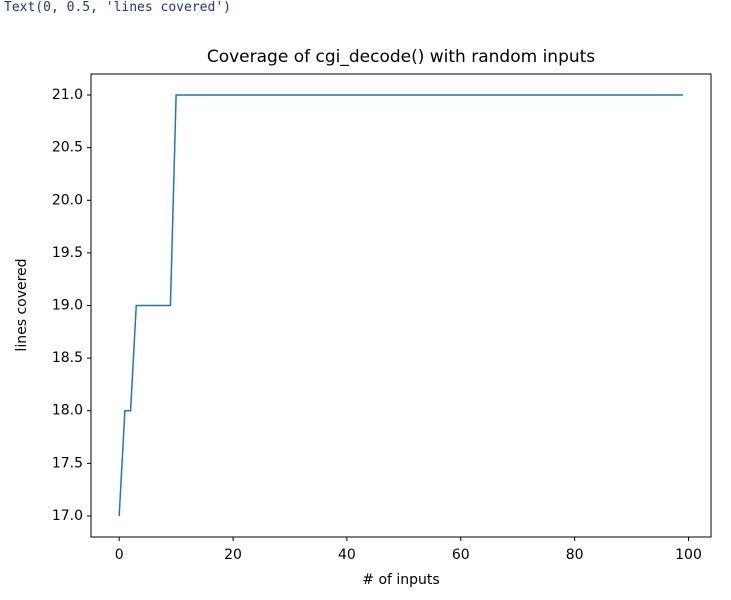 This screenshot has width=731, height=600. What do you see at coordinates (117, 7) in the screenshot?
I see `output-text: Text(0, 0.5, 'lines covered')` at bounding box center [117, 7].